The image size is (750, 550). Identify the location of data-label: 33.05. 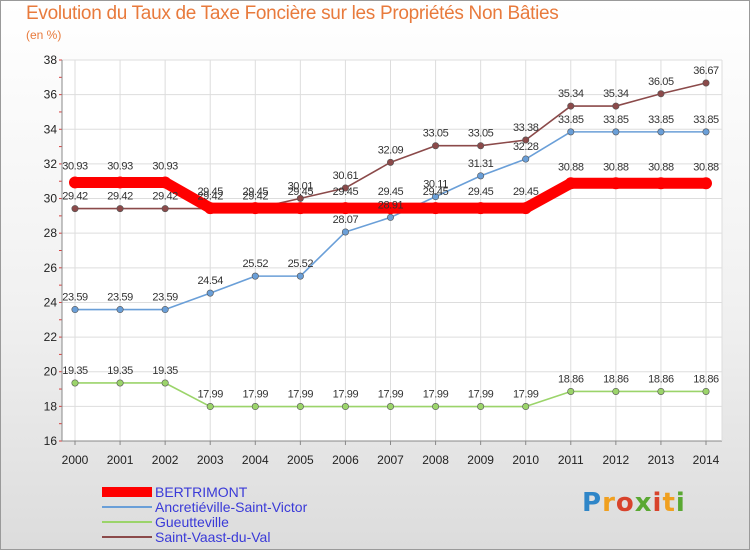
(436, 134).